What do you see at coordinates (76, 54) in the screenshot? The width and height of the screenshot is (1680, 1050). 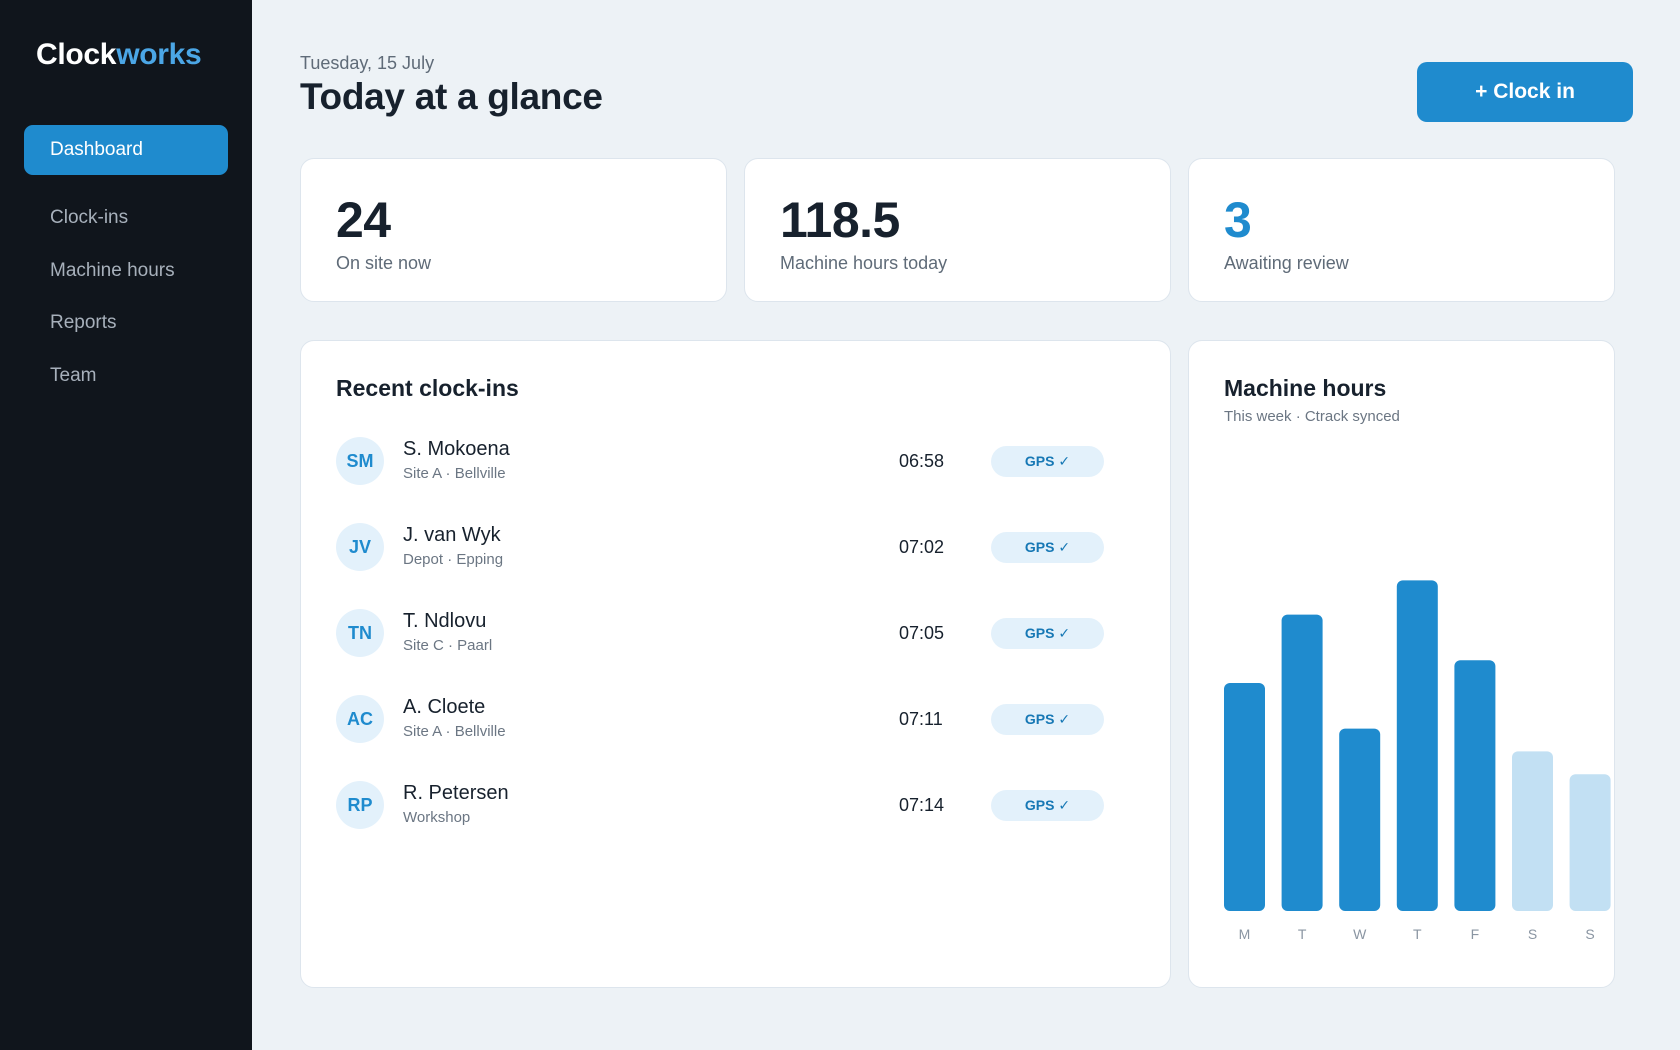 I see `logo-text-clock: Clock` at bounding box center [76, 54].